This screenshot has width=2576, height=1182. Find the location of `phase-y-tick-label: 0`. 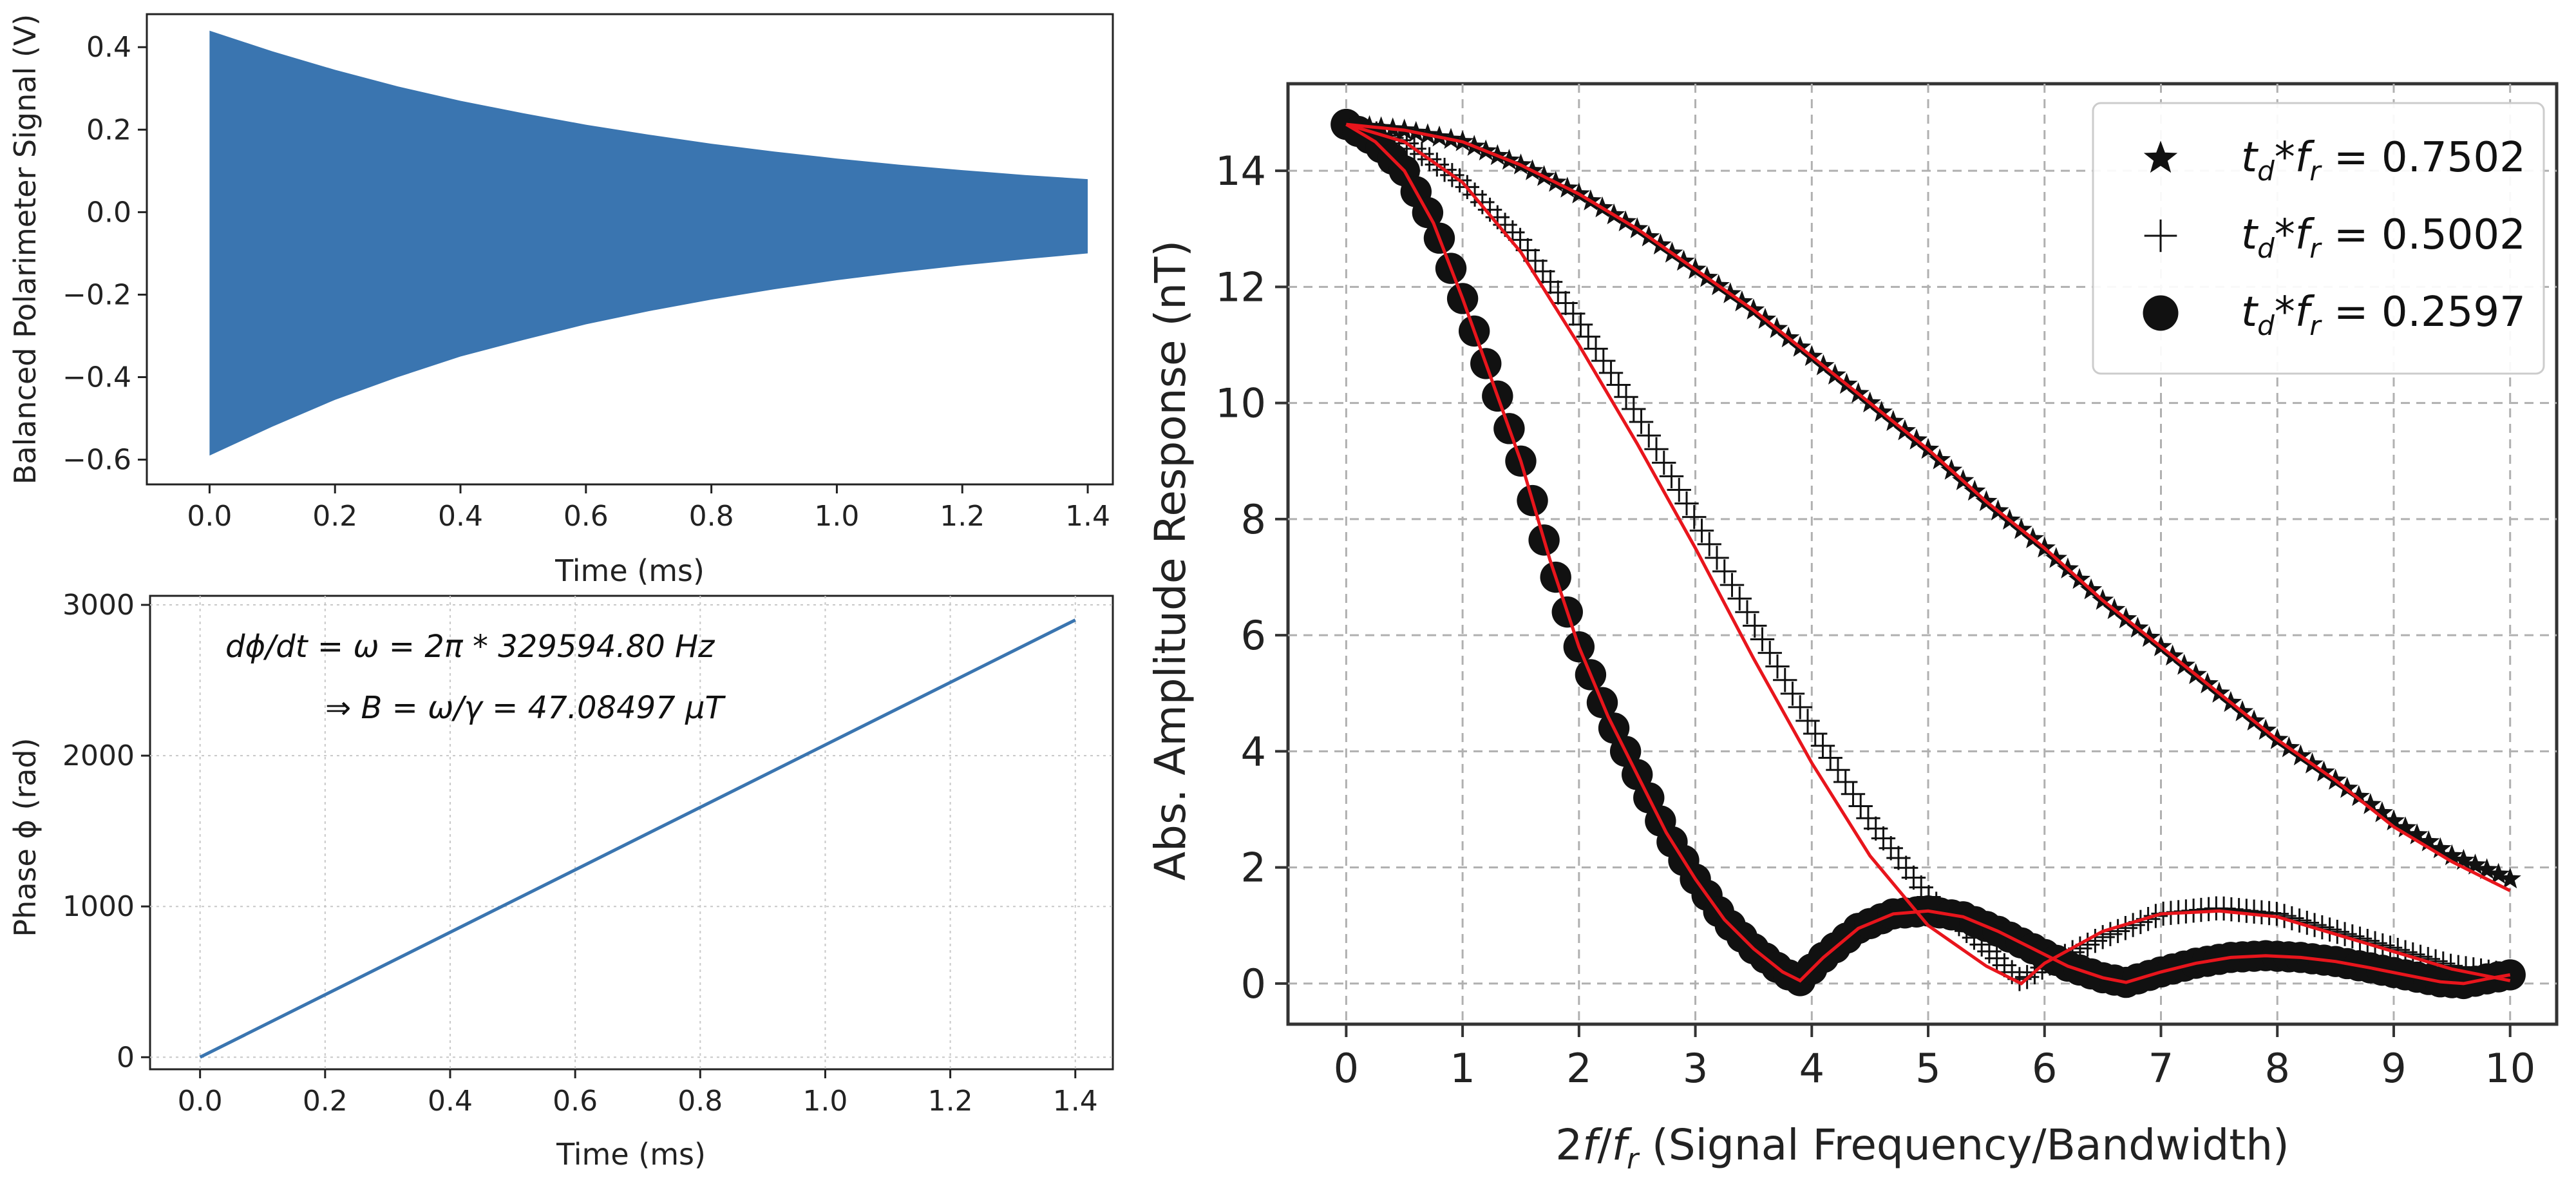

phase-y-tick-label: 0 is located at coordinates (126, 1057).